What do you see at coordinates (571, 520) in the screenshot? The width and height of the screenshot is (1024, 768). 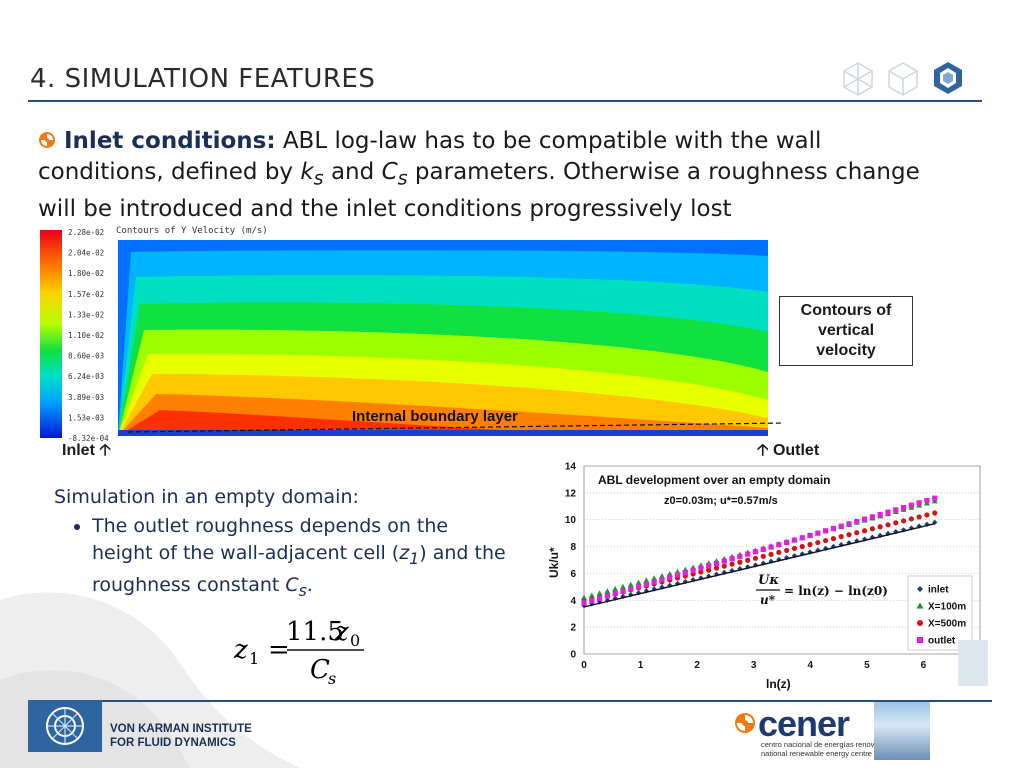 I see `y-tick-label: 10` at bounding box center [571, 520].